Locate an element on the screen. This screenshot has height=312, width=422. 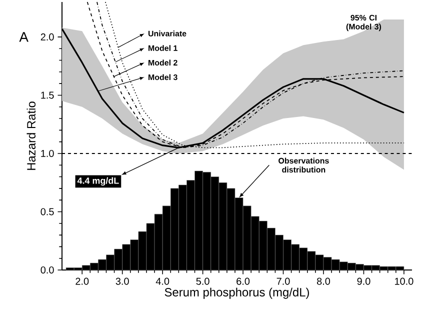
x-tick-label: 9.0 is located at coordinates (363, 281).